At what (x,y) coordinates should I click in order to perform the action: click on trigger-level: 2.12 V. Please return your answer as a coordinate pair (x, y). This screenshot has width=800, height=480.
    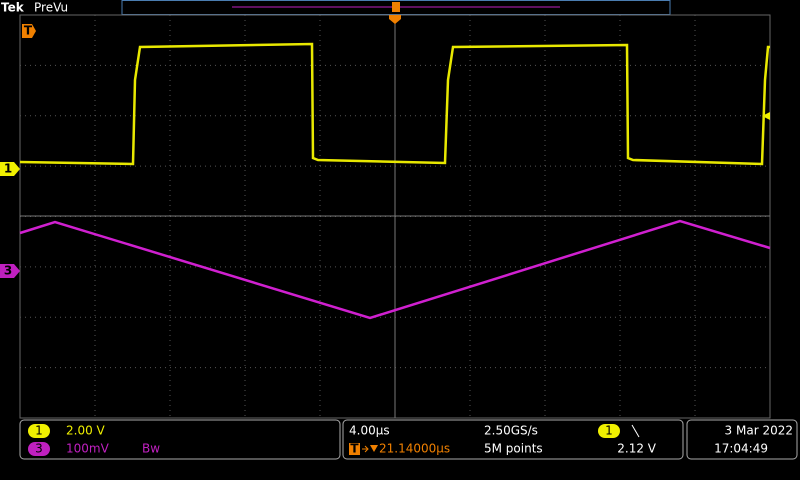
    Looking at the image, I should click on (637, 449).